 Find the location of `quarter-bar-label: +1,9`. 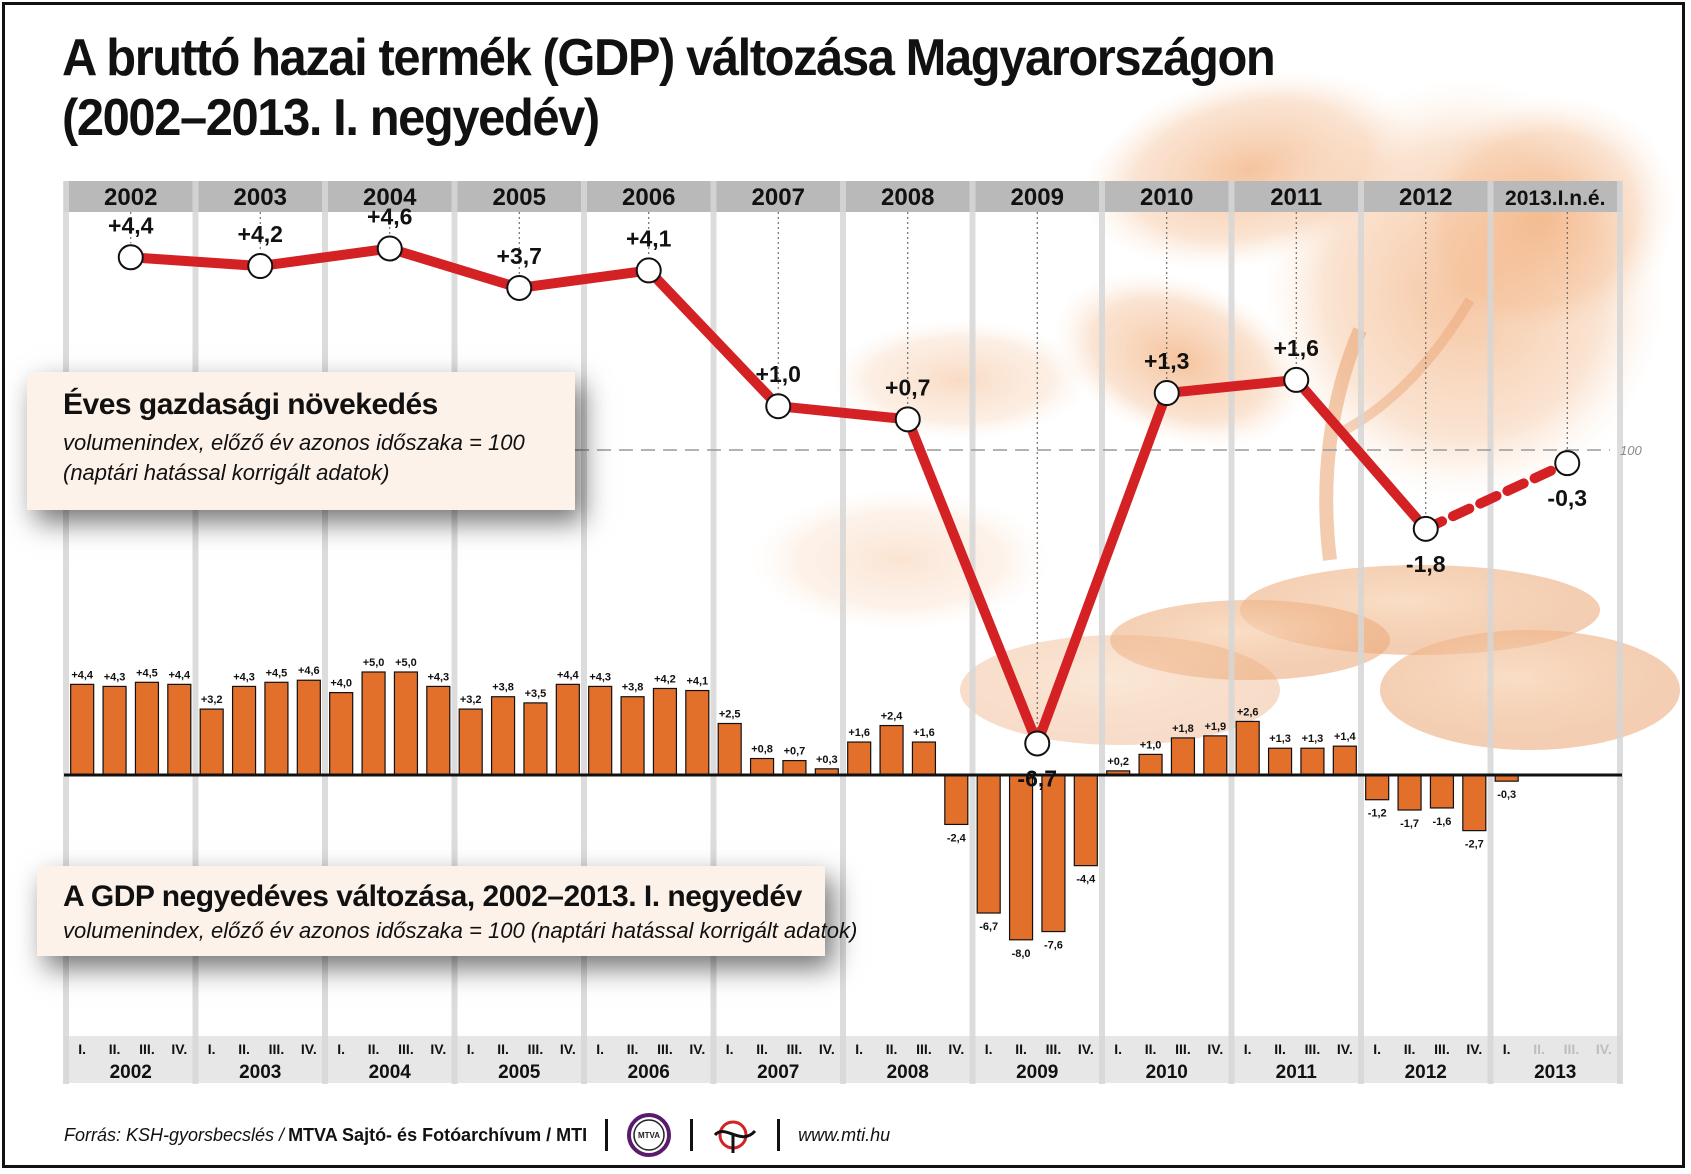

quarter-bar-label: +1,9 is located at coordinates (1215, 727).